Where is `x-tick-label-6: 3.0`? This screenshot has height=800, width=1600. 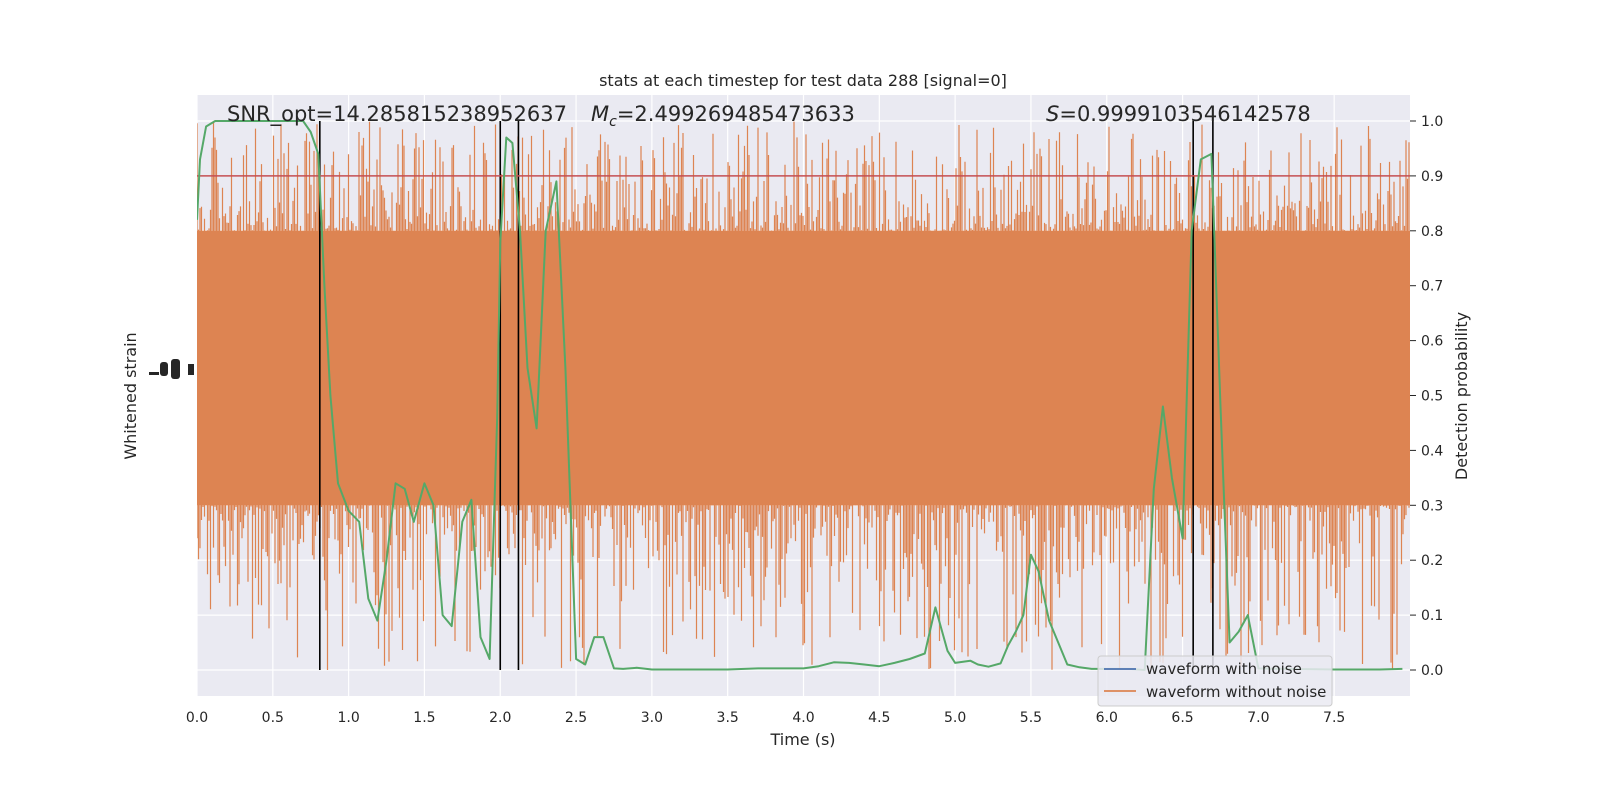 x-tick-label-6: 3.0 is located at coordinates (652, 718).